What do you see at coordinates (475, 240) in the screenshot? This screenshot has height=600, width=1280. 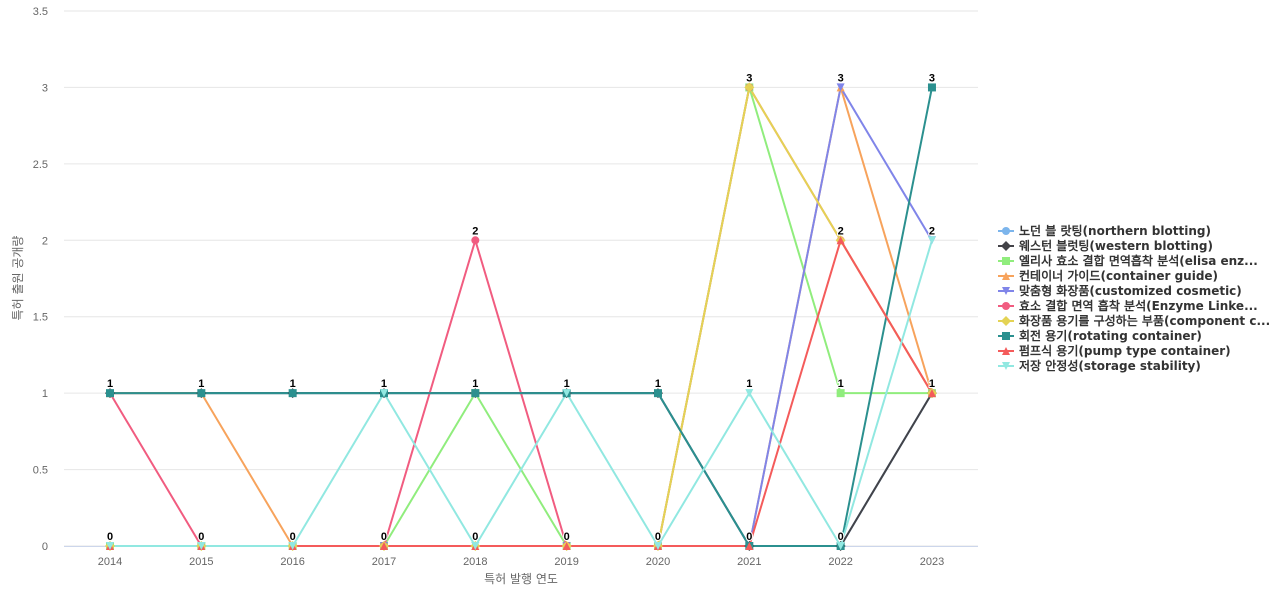 I see `series-5-point` at bounding box center [475, 240].